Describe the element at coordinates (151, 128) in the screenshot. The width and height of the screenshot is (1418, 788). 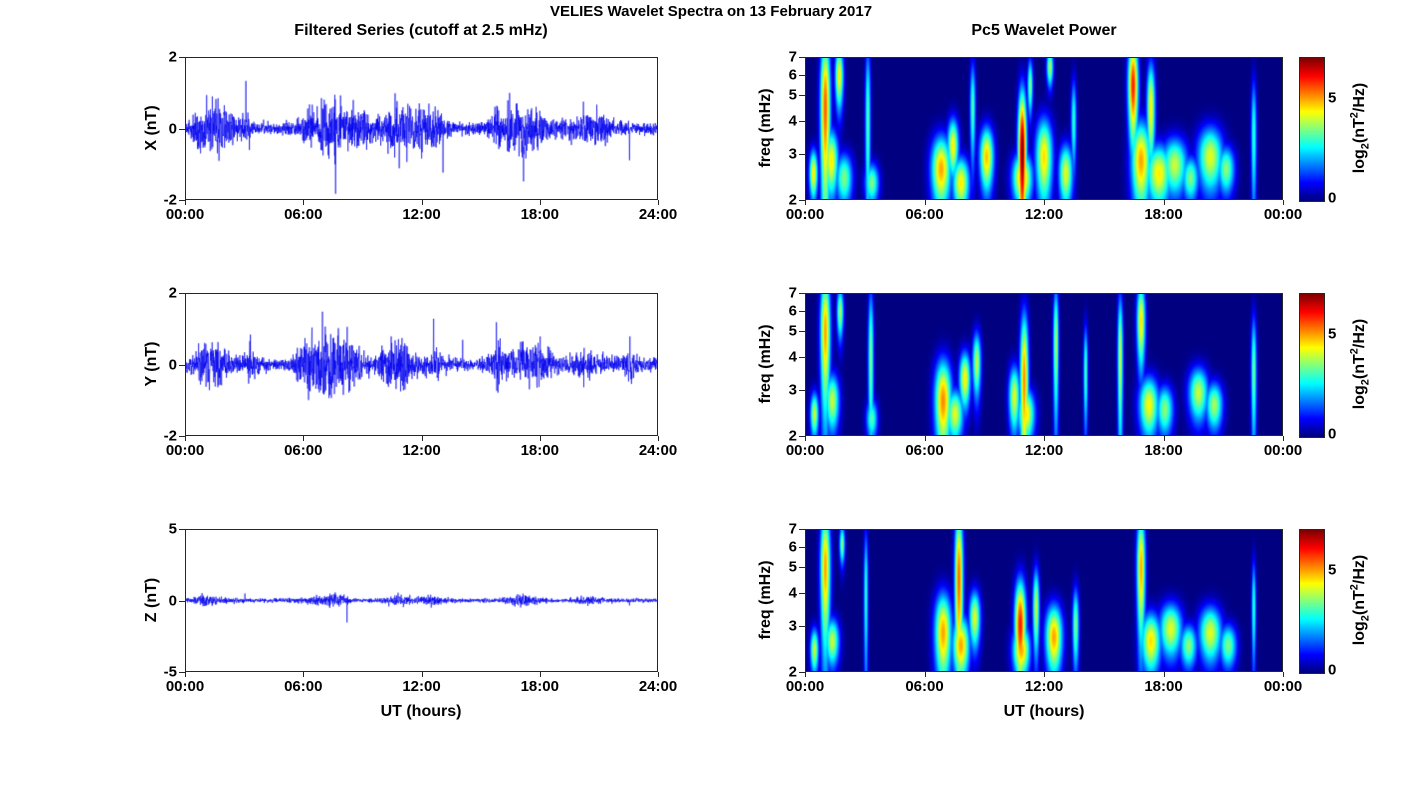
I see `x-series-ylabel: X (nT)` at that location.